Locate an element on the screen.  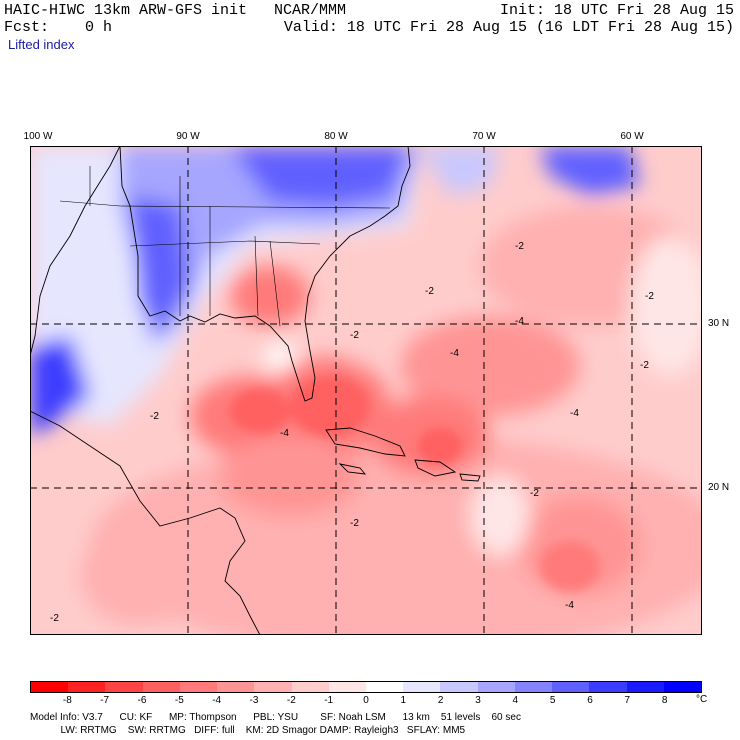
colorbar-tick-label: -4 is located at coordinates (217, 700).